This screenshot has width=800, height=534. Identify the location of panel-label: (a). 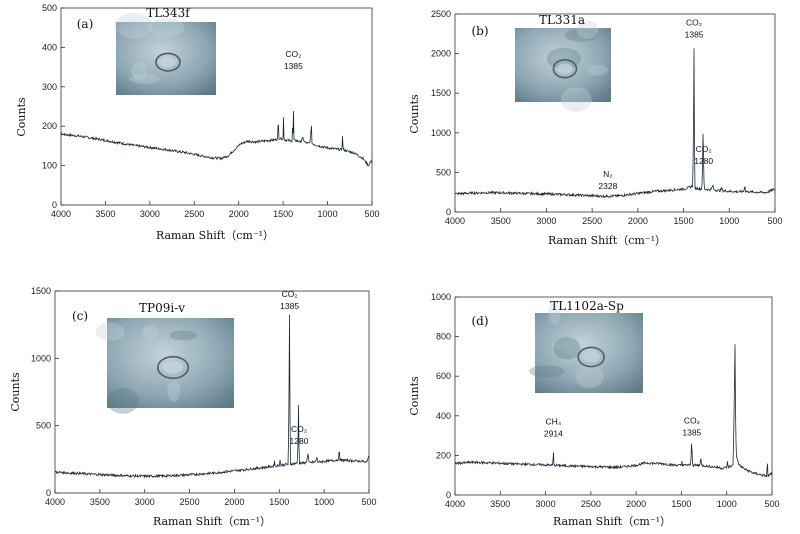
(85, 24).